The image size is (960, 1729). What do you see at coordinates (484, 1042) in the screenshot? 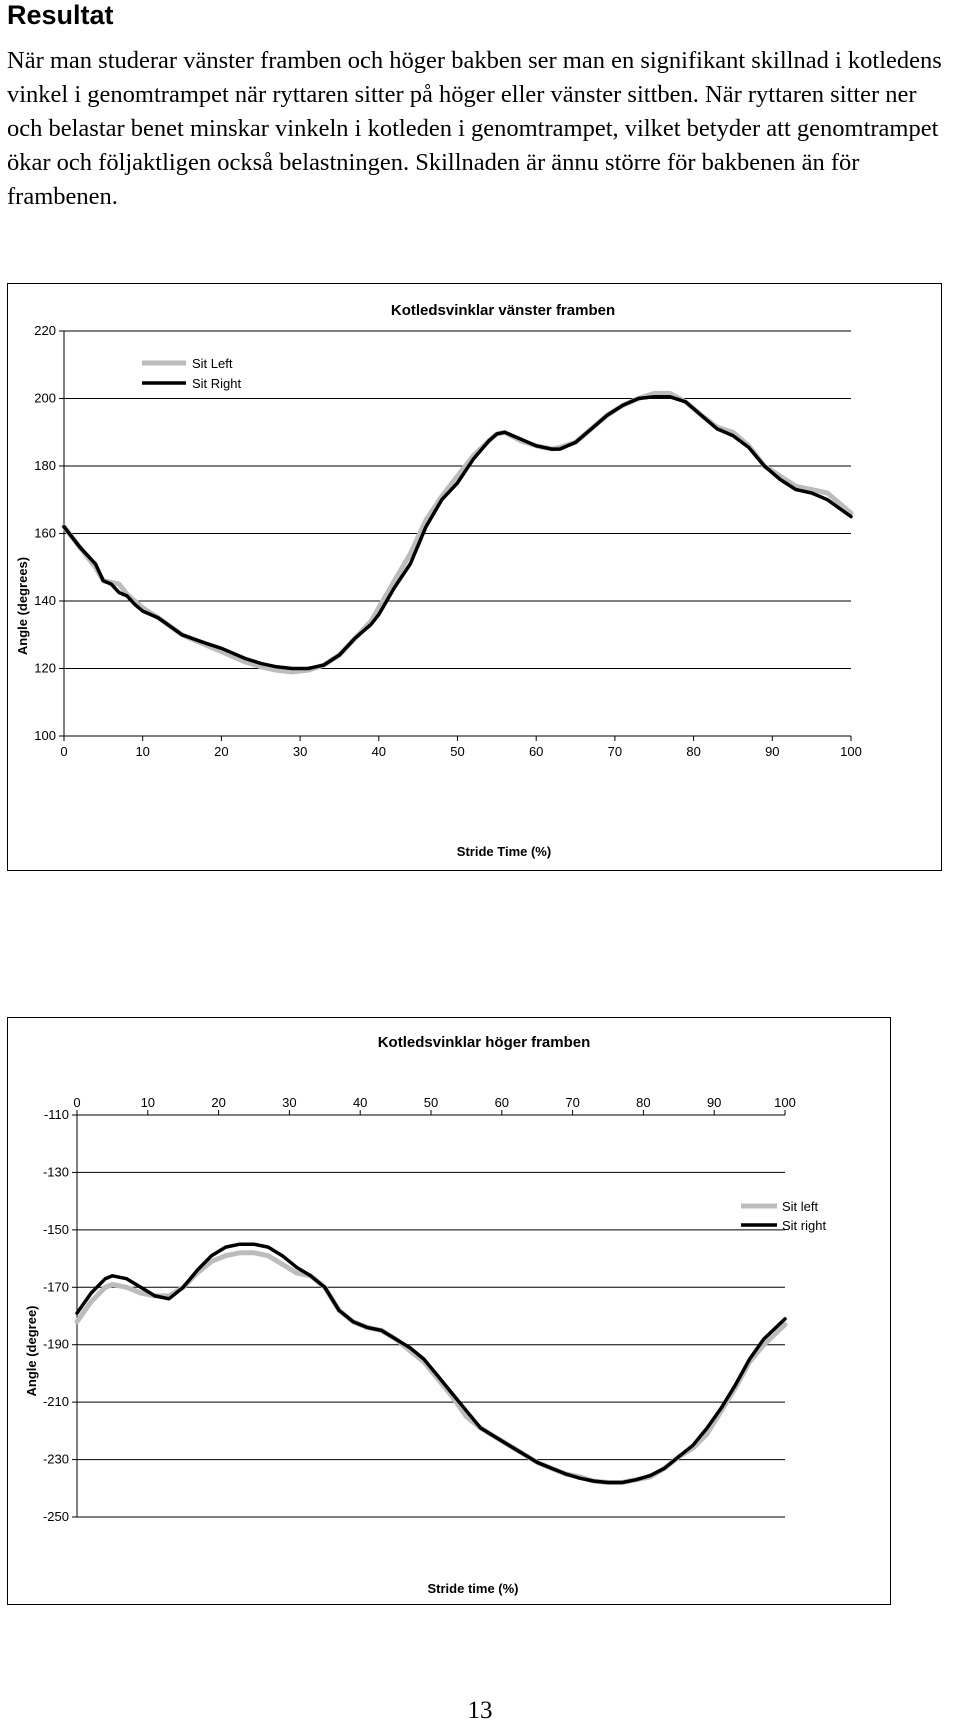
I see `chart-title: Kotledsvinklar höger framben` at bounding box center [484, 1042].